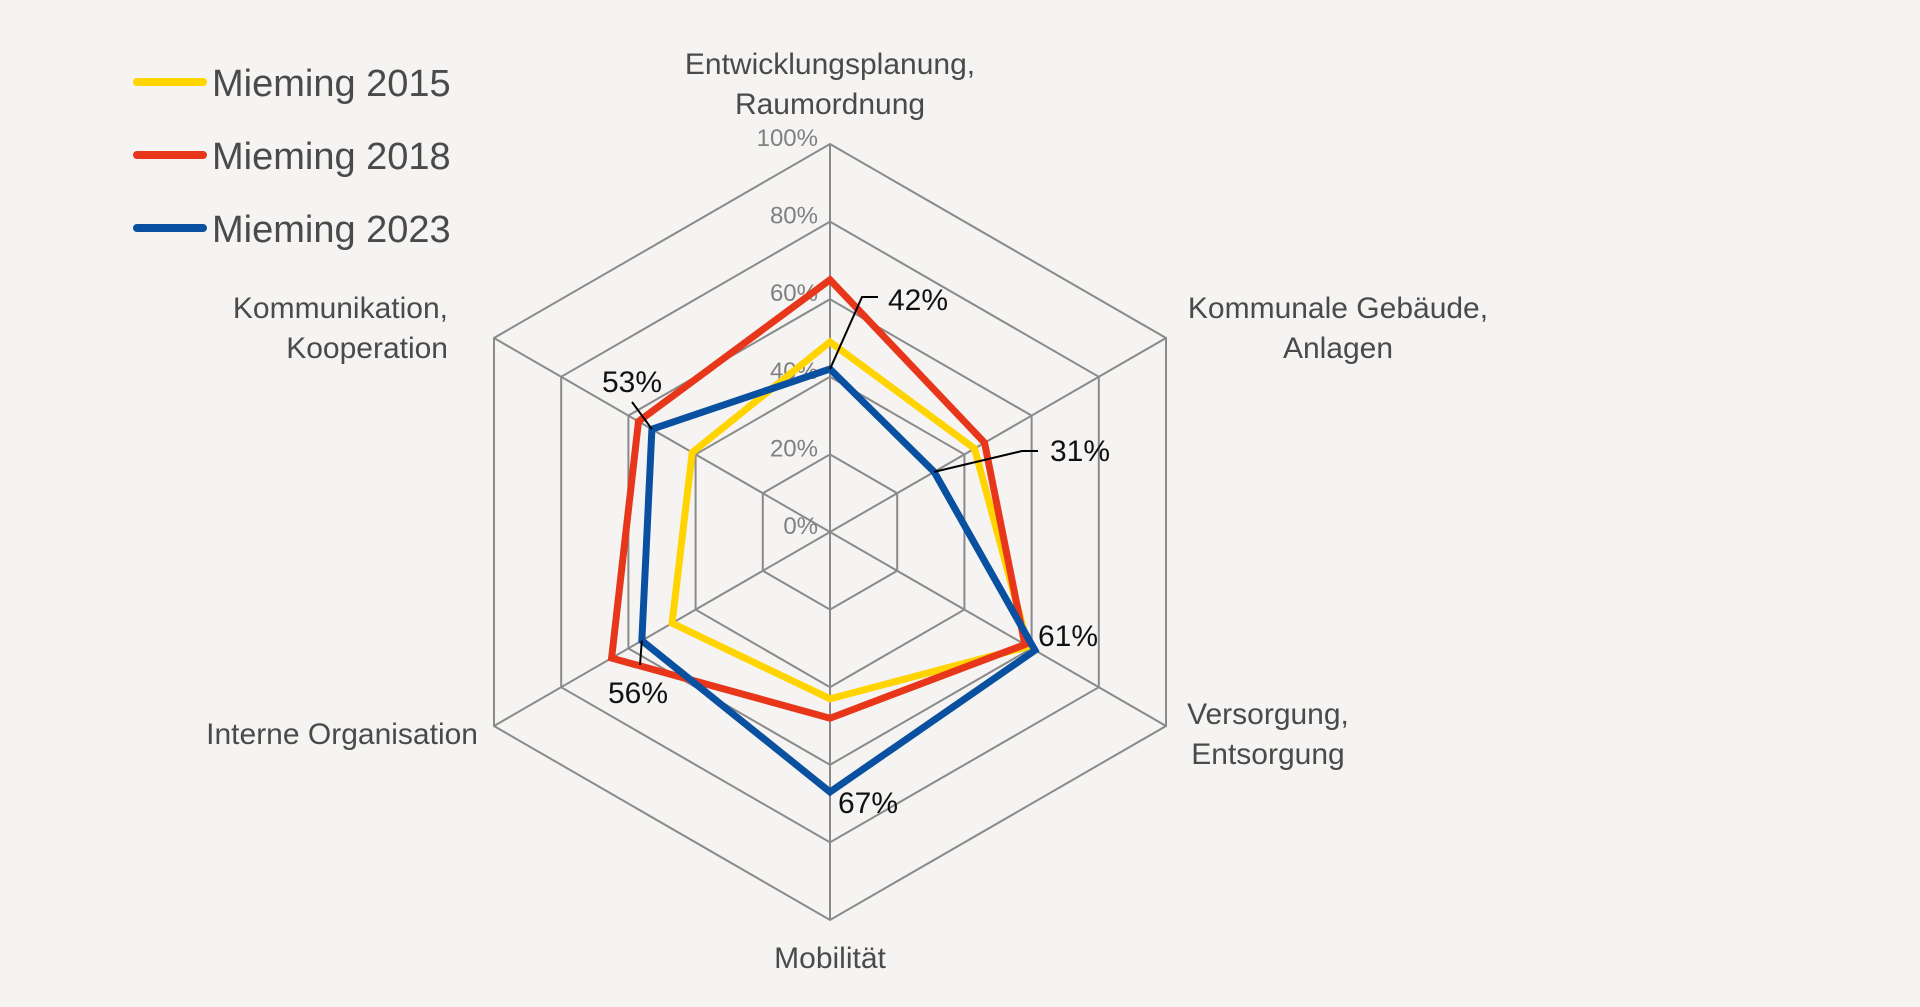  Describe the element at coordinates (1068, 636) in the screenshot. I see `data-label: 61%` at that location.